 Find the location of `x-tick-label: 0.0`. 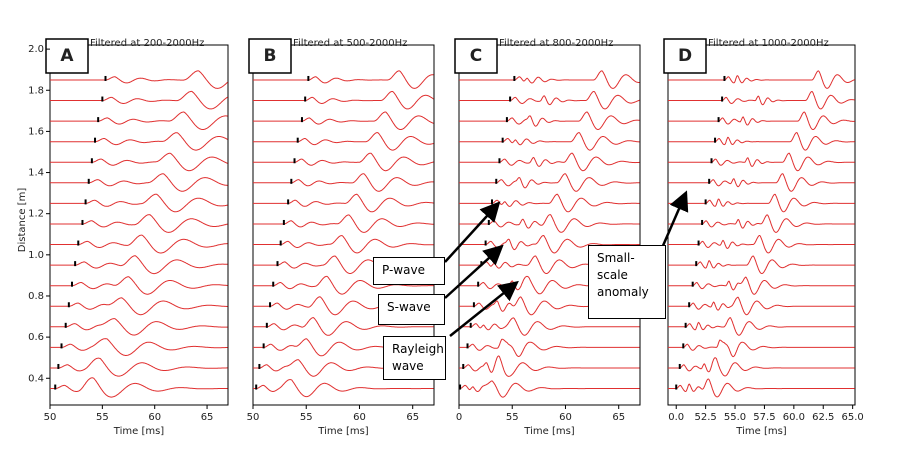

x-tick-label: 0.0 is located at coordinates (676, 417).